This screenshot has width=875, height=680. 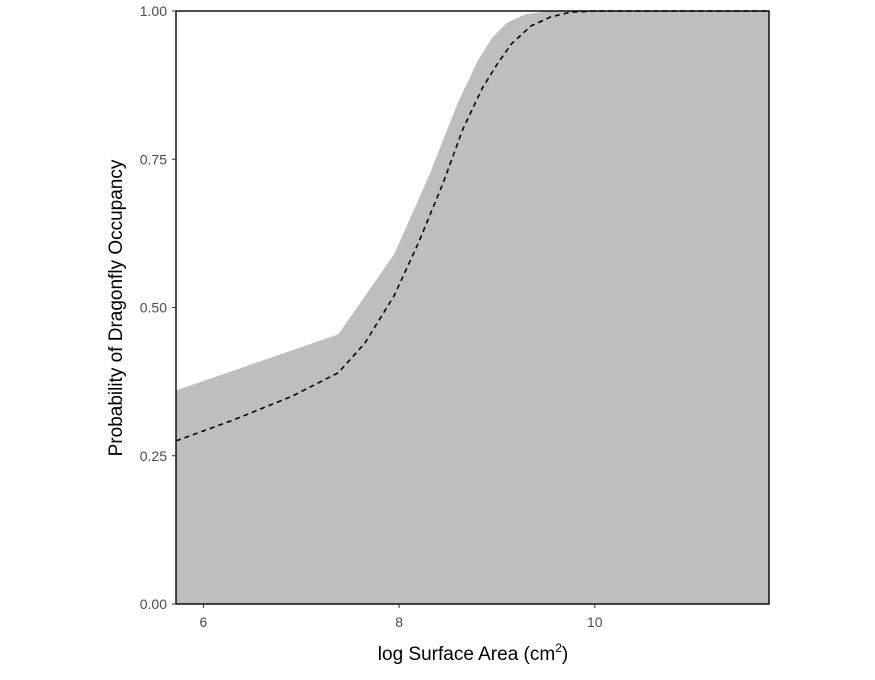 I want to click on y-tick-label: 0.25, so click(x=153, y=456).